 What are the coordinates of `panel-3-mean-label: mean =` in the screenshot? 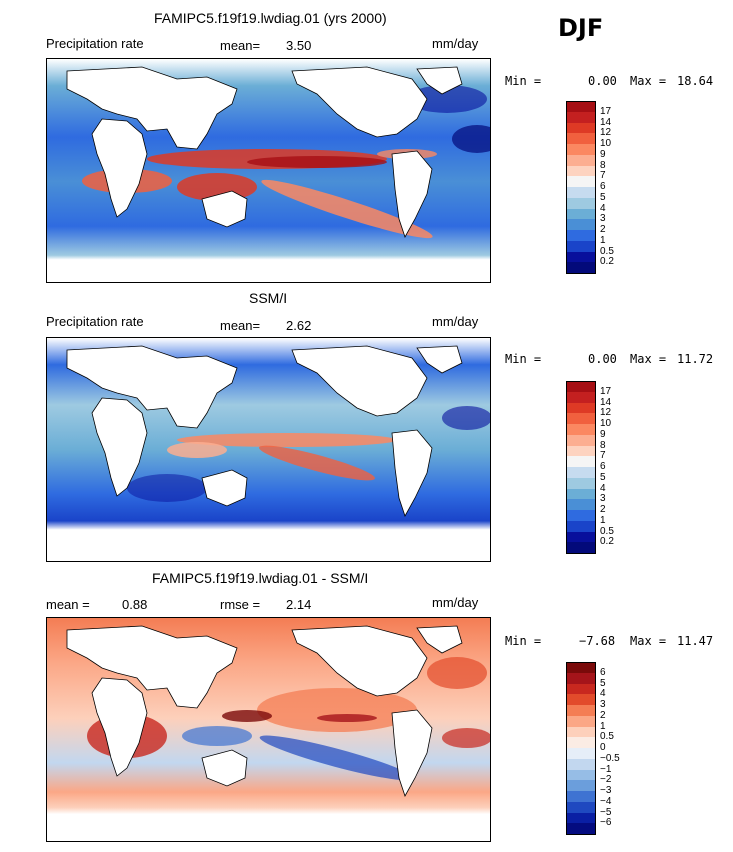 It's located at (68, 604).